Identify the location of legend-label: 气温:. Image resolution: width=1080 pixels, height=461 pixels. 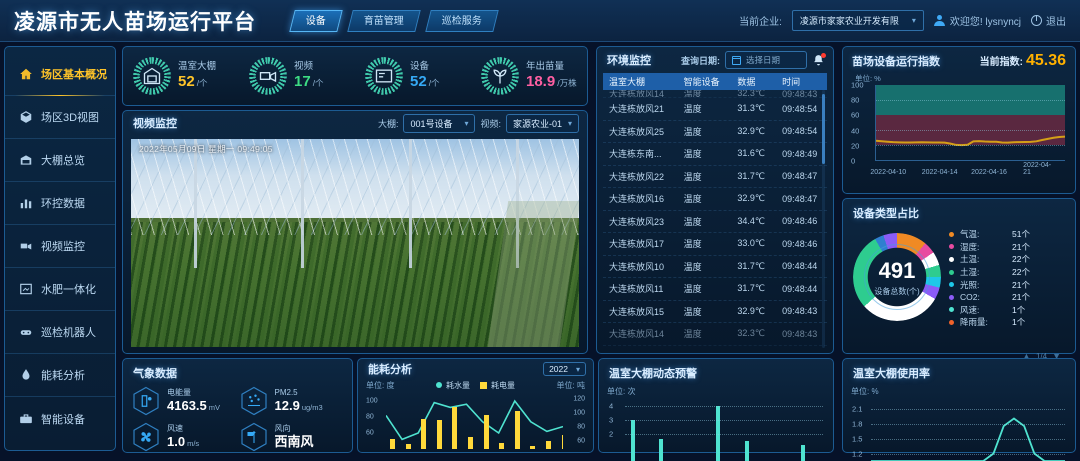
(970, 234).